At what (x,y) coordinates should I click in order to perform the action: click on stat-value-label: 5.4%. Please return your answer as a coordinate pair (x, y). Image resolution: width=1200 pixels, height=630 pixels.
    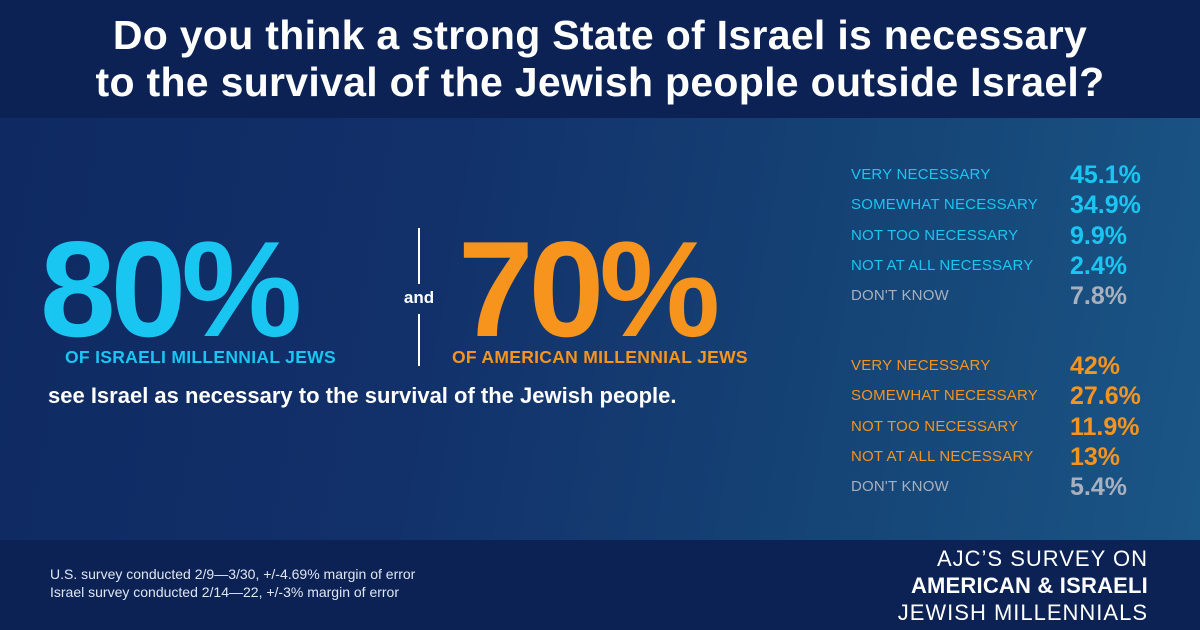
    Looking at the image, I should click on (1098, 487).